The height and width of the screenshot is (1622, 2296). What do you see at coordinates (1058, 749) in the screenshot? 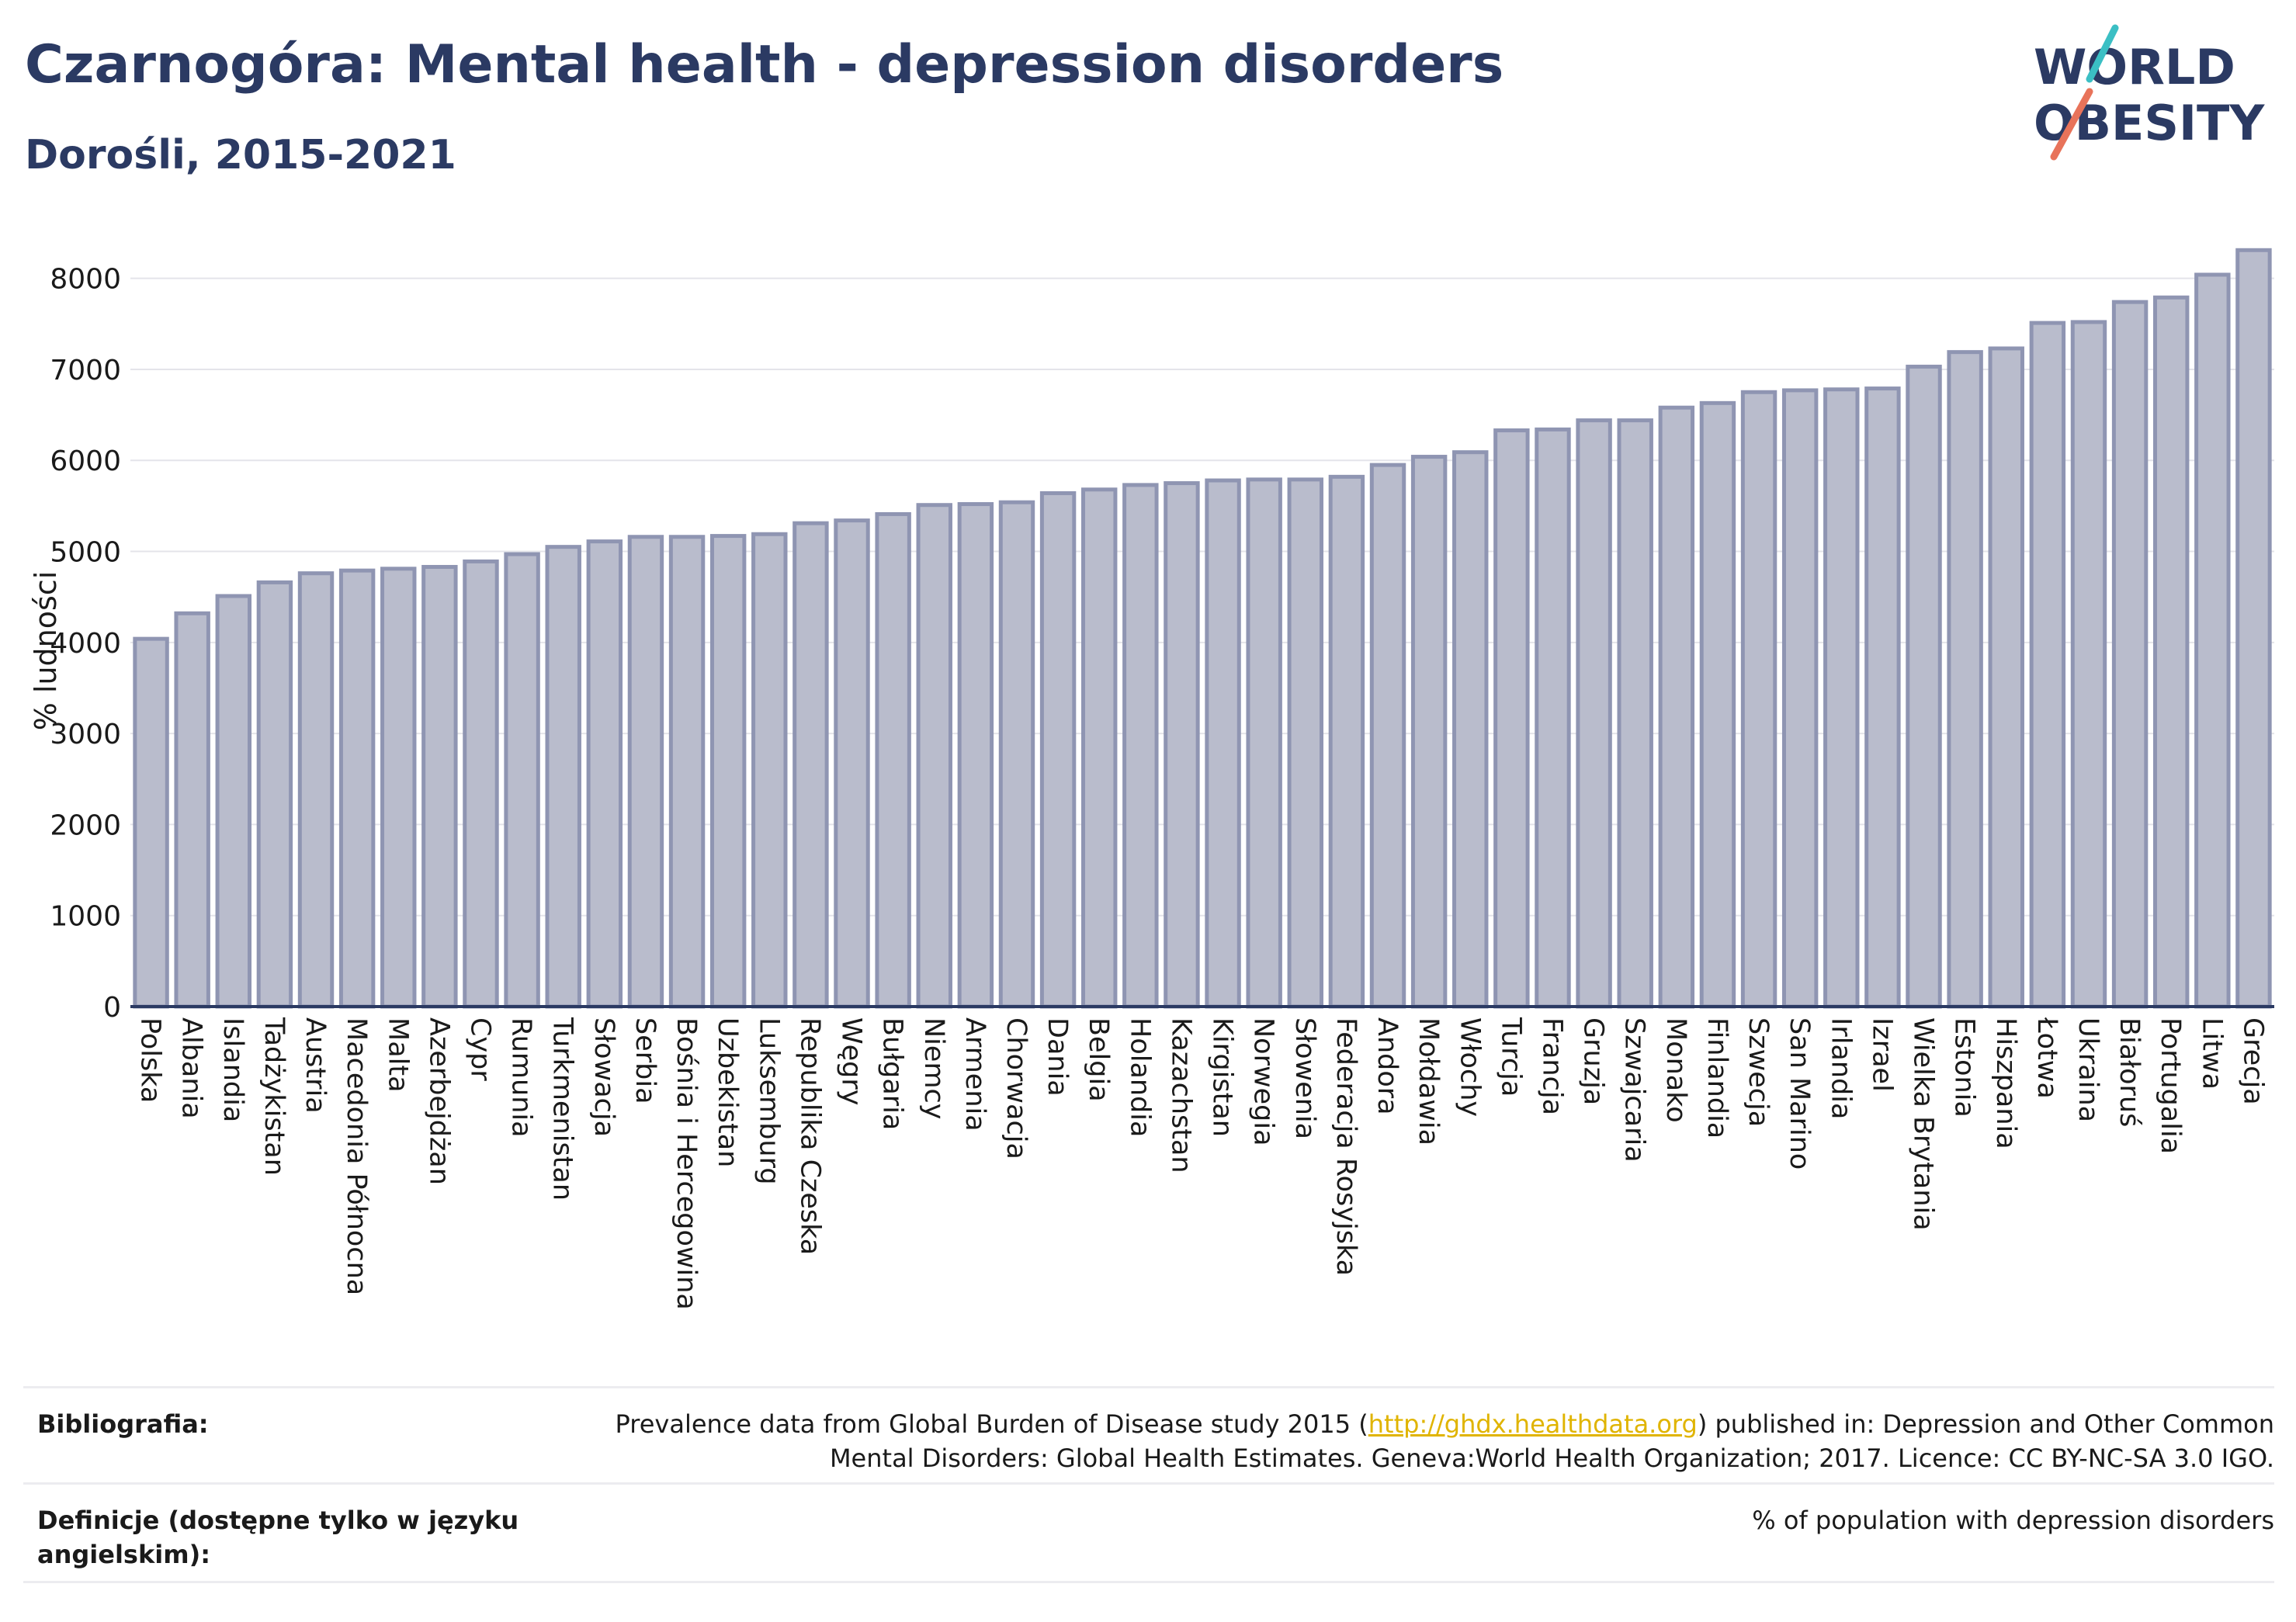
I see `bar-dania` at bounding box center [1058, 749].